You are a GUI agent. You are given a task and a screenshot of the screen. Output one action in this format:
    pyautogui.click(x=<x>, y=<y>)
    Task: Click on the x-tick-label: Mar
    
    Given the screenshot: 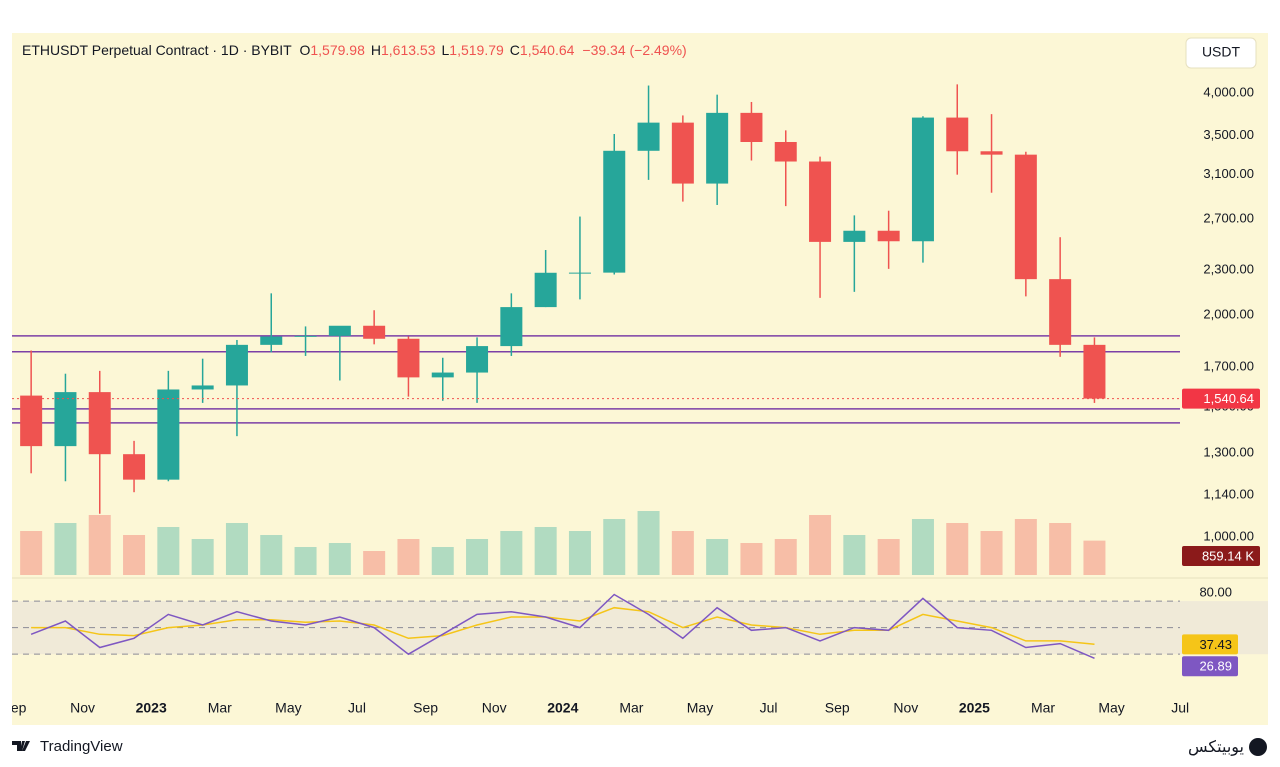 What is the action you would take?
    pyautogui.click(x=1043, y=708)
    